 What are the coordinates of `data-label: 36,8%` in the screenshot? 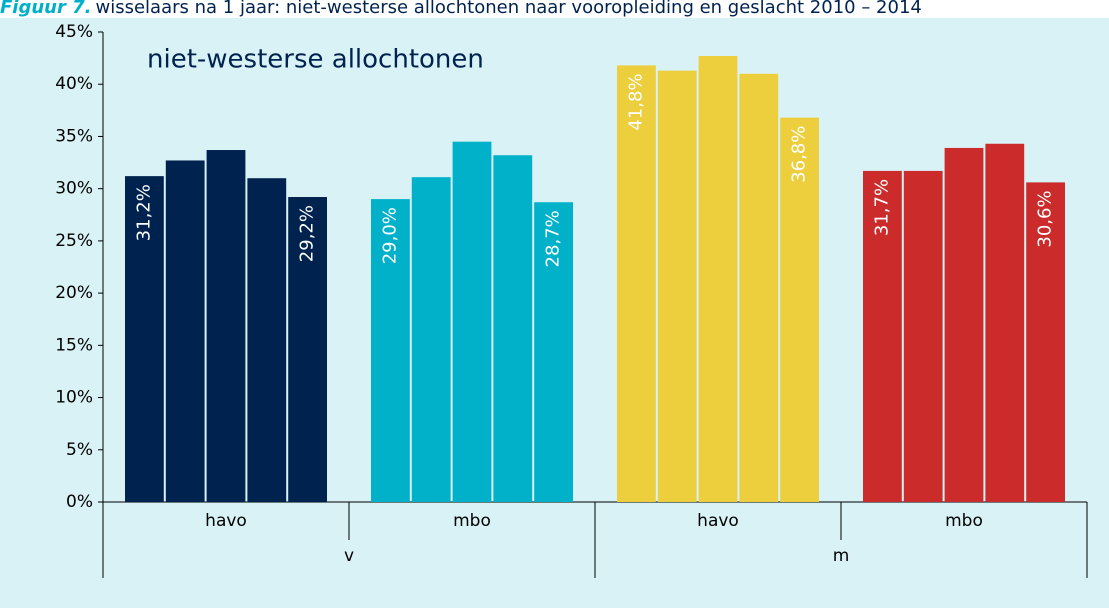 It's located at (799, 154).